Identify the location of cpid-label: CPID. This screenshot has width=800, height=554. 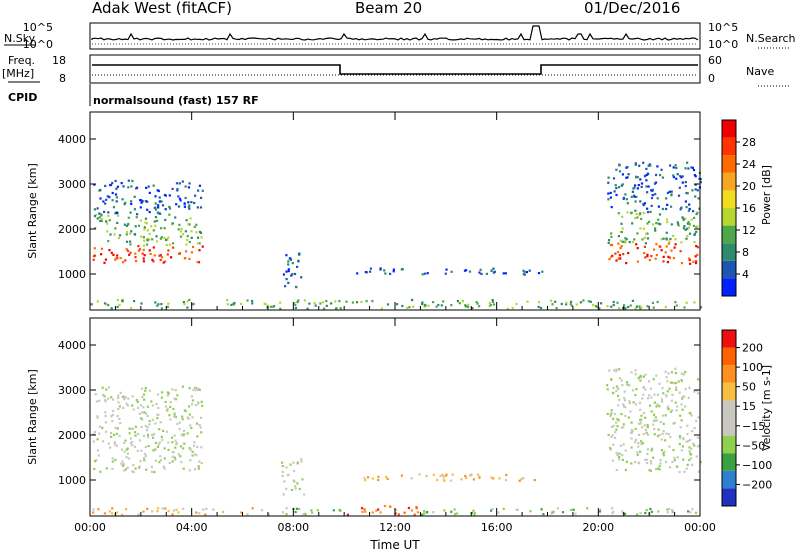
(22, 97).